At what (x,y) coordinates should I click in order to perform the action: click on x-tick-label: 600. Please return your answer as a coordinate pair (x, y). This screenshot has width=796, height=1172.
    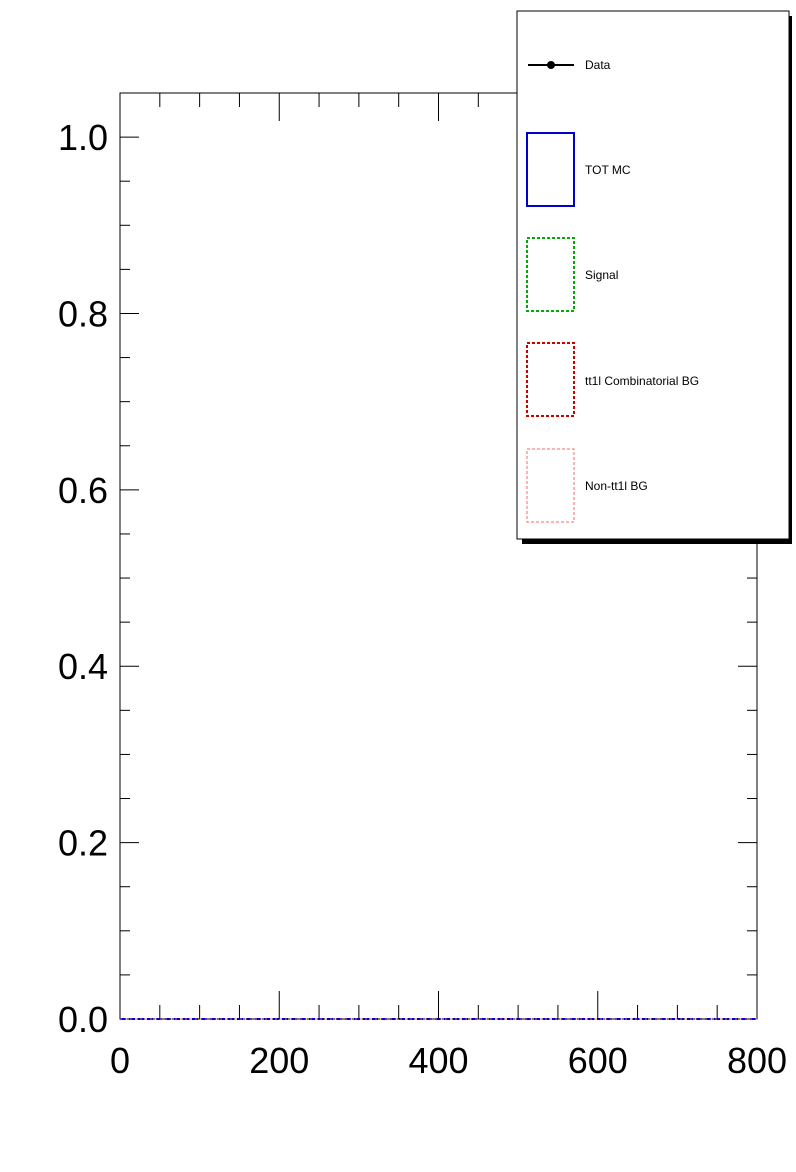
    Looking at the image, I should click on (598, 1060).